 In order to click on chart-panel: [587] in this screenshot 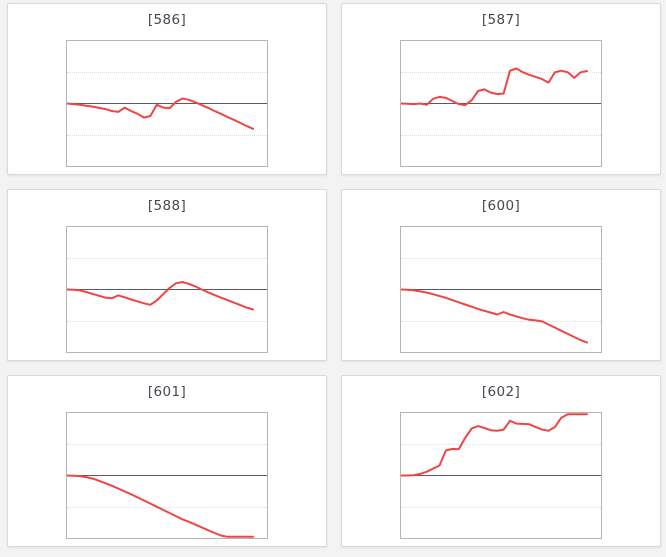, I will do `click(501, 89)`.